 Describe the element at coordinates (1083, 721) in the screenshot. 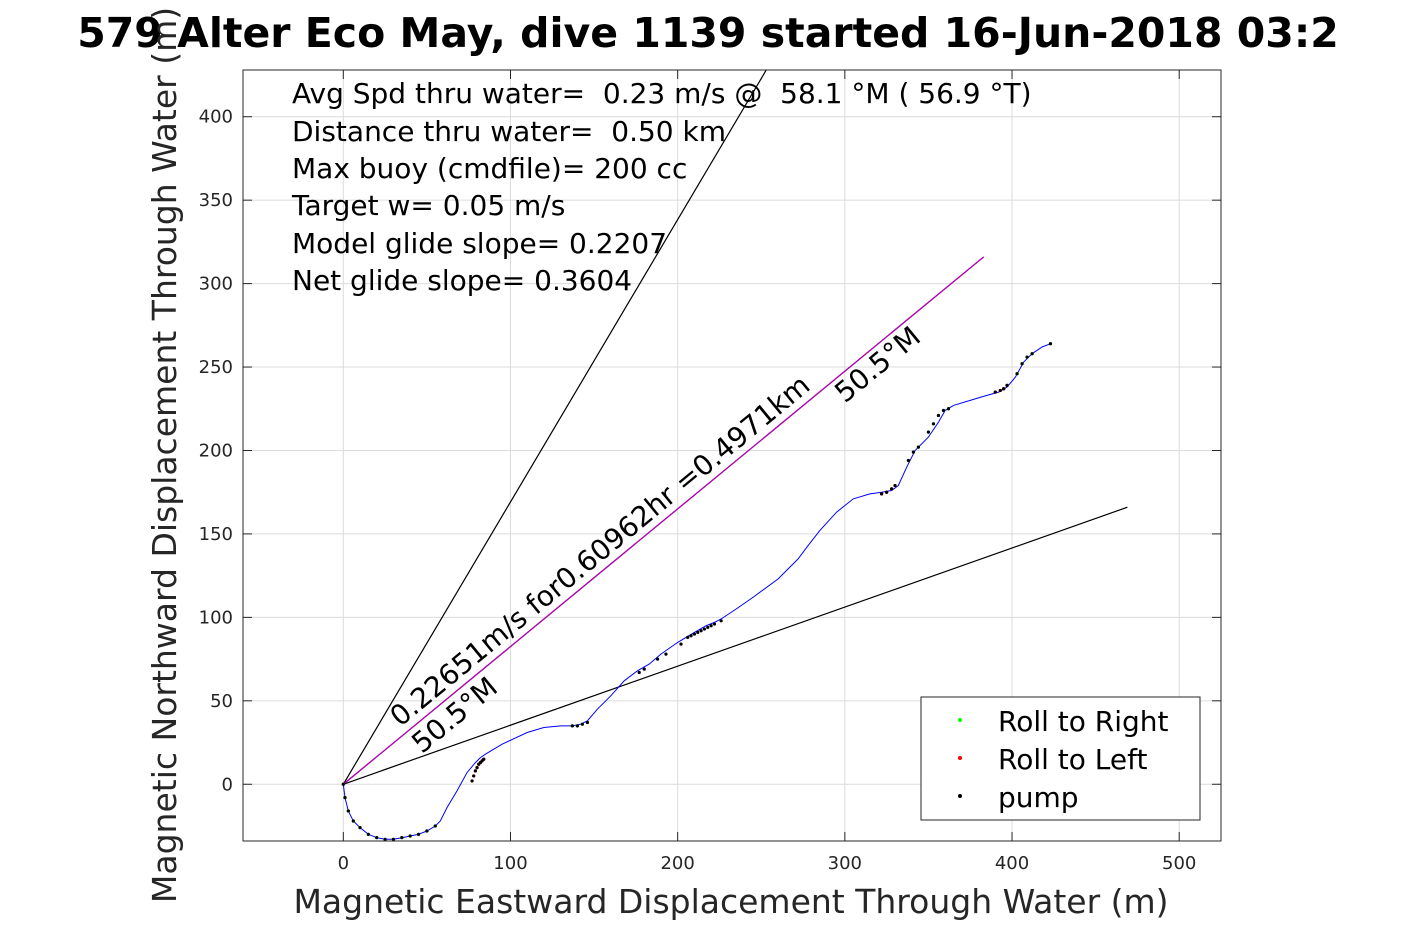

I see `legend-label-roll-right: Roll to Right` at that location.